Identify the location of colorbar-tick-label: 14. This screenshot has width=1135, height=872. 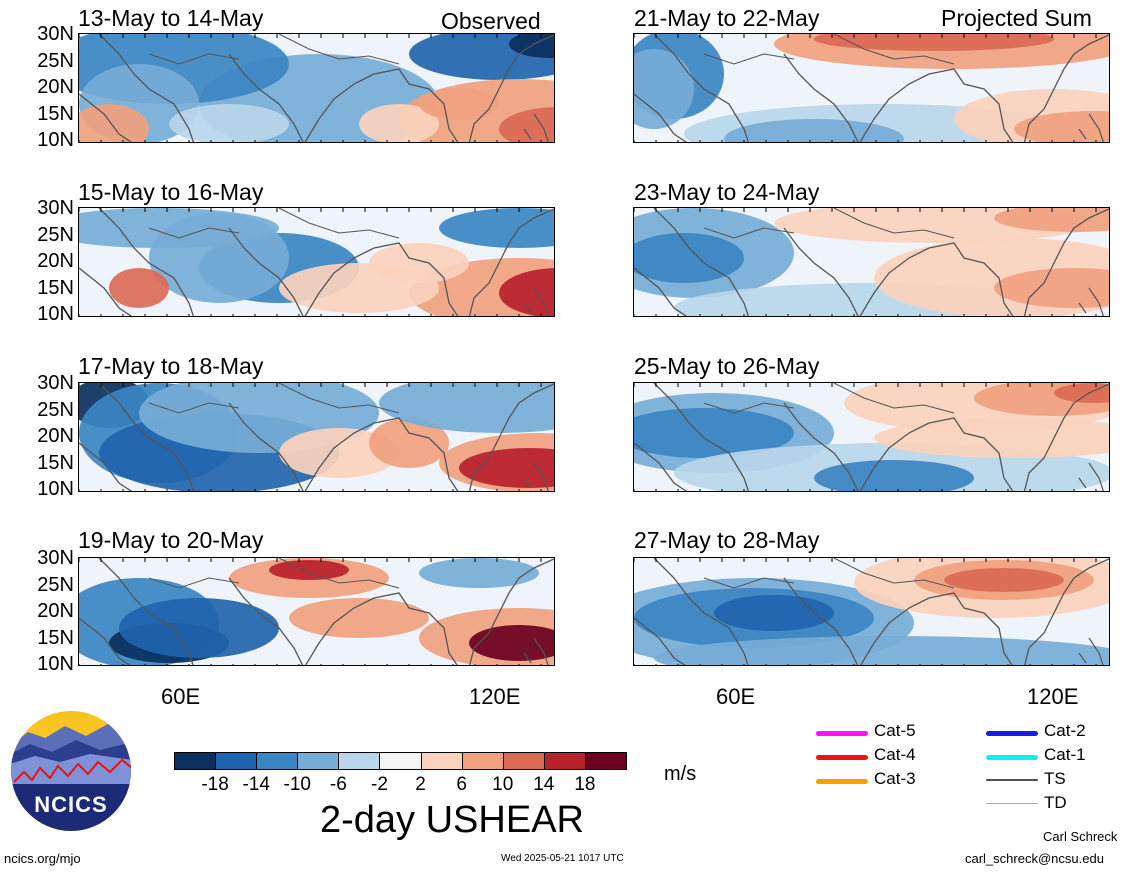
(544, 784).